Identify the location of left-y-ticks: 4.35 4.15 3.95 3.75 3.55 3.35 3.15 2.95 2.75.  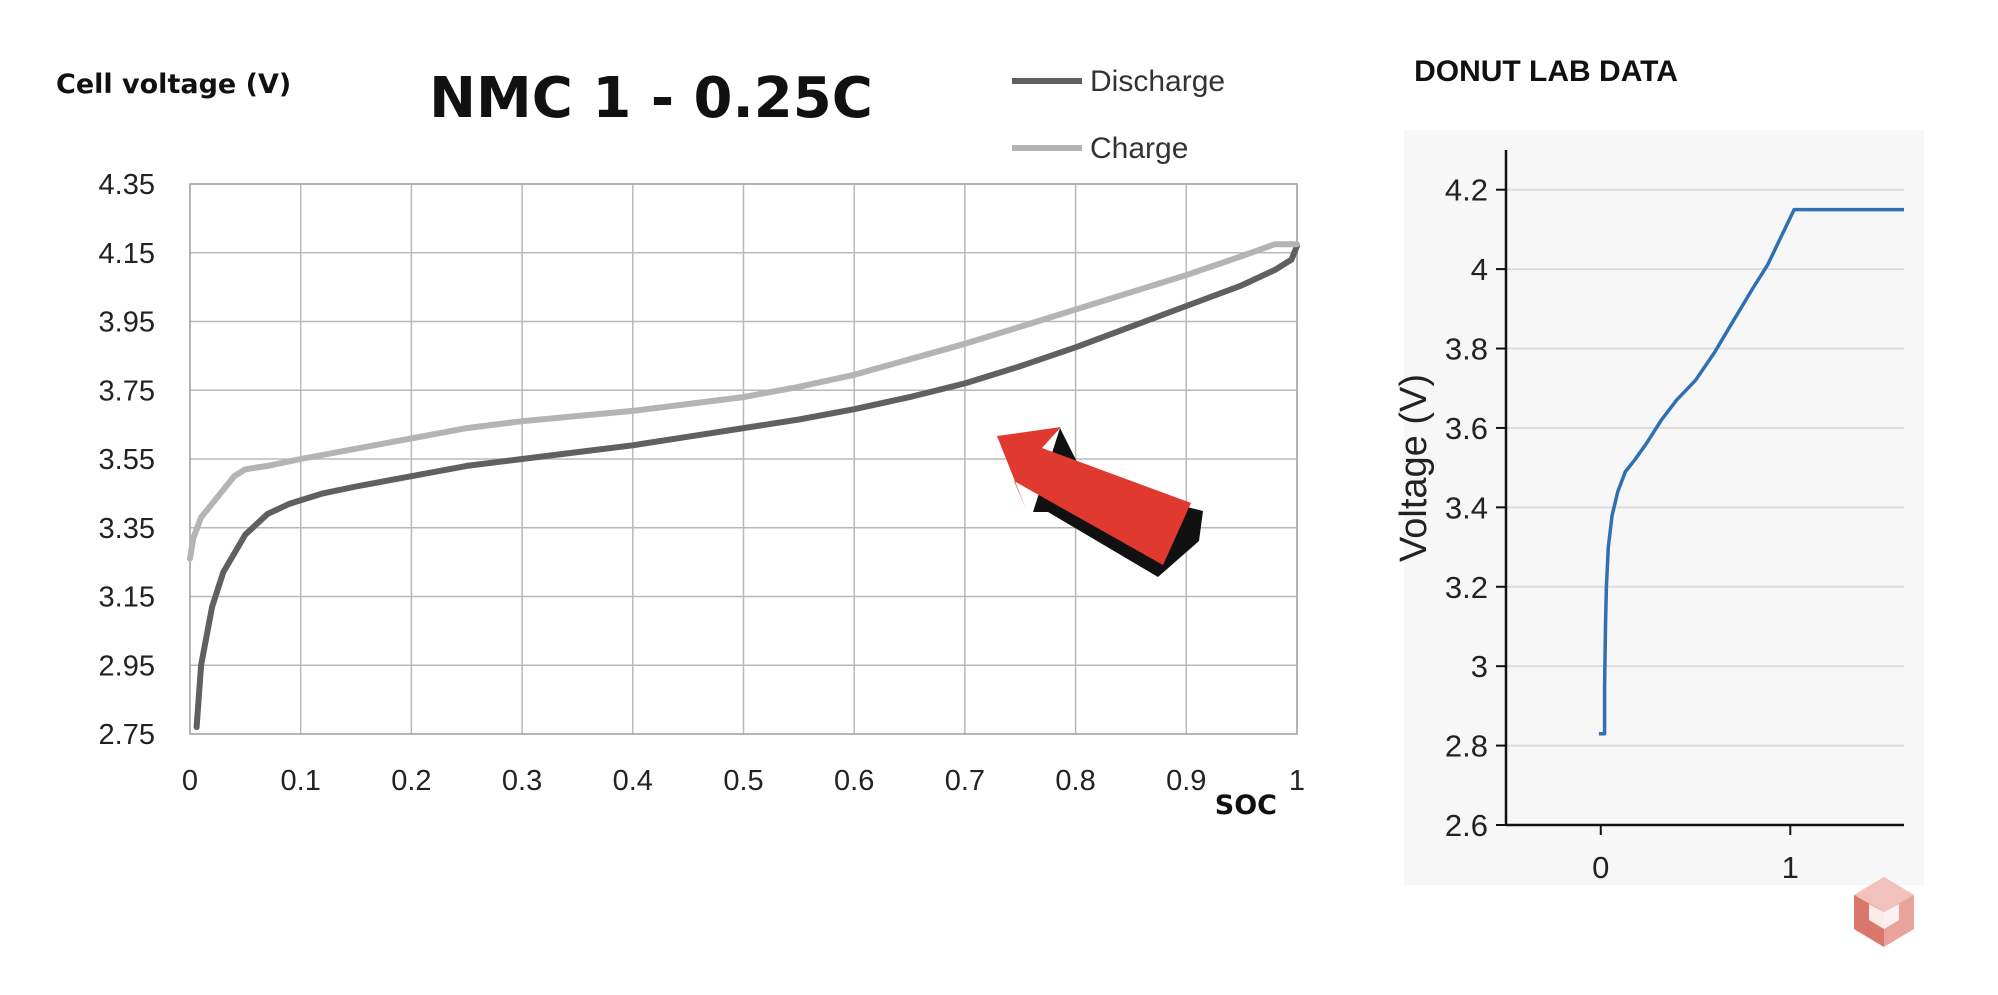
(127, 460).